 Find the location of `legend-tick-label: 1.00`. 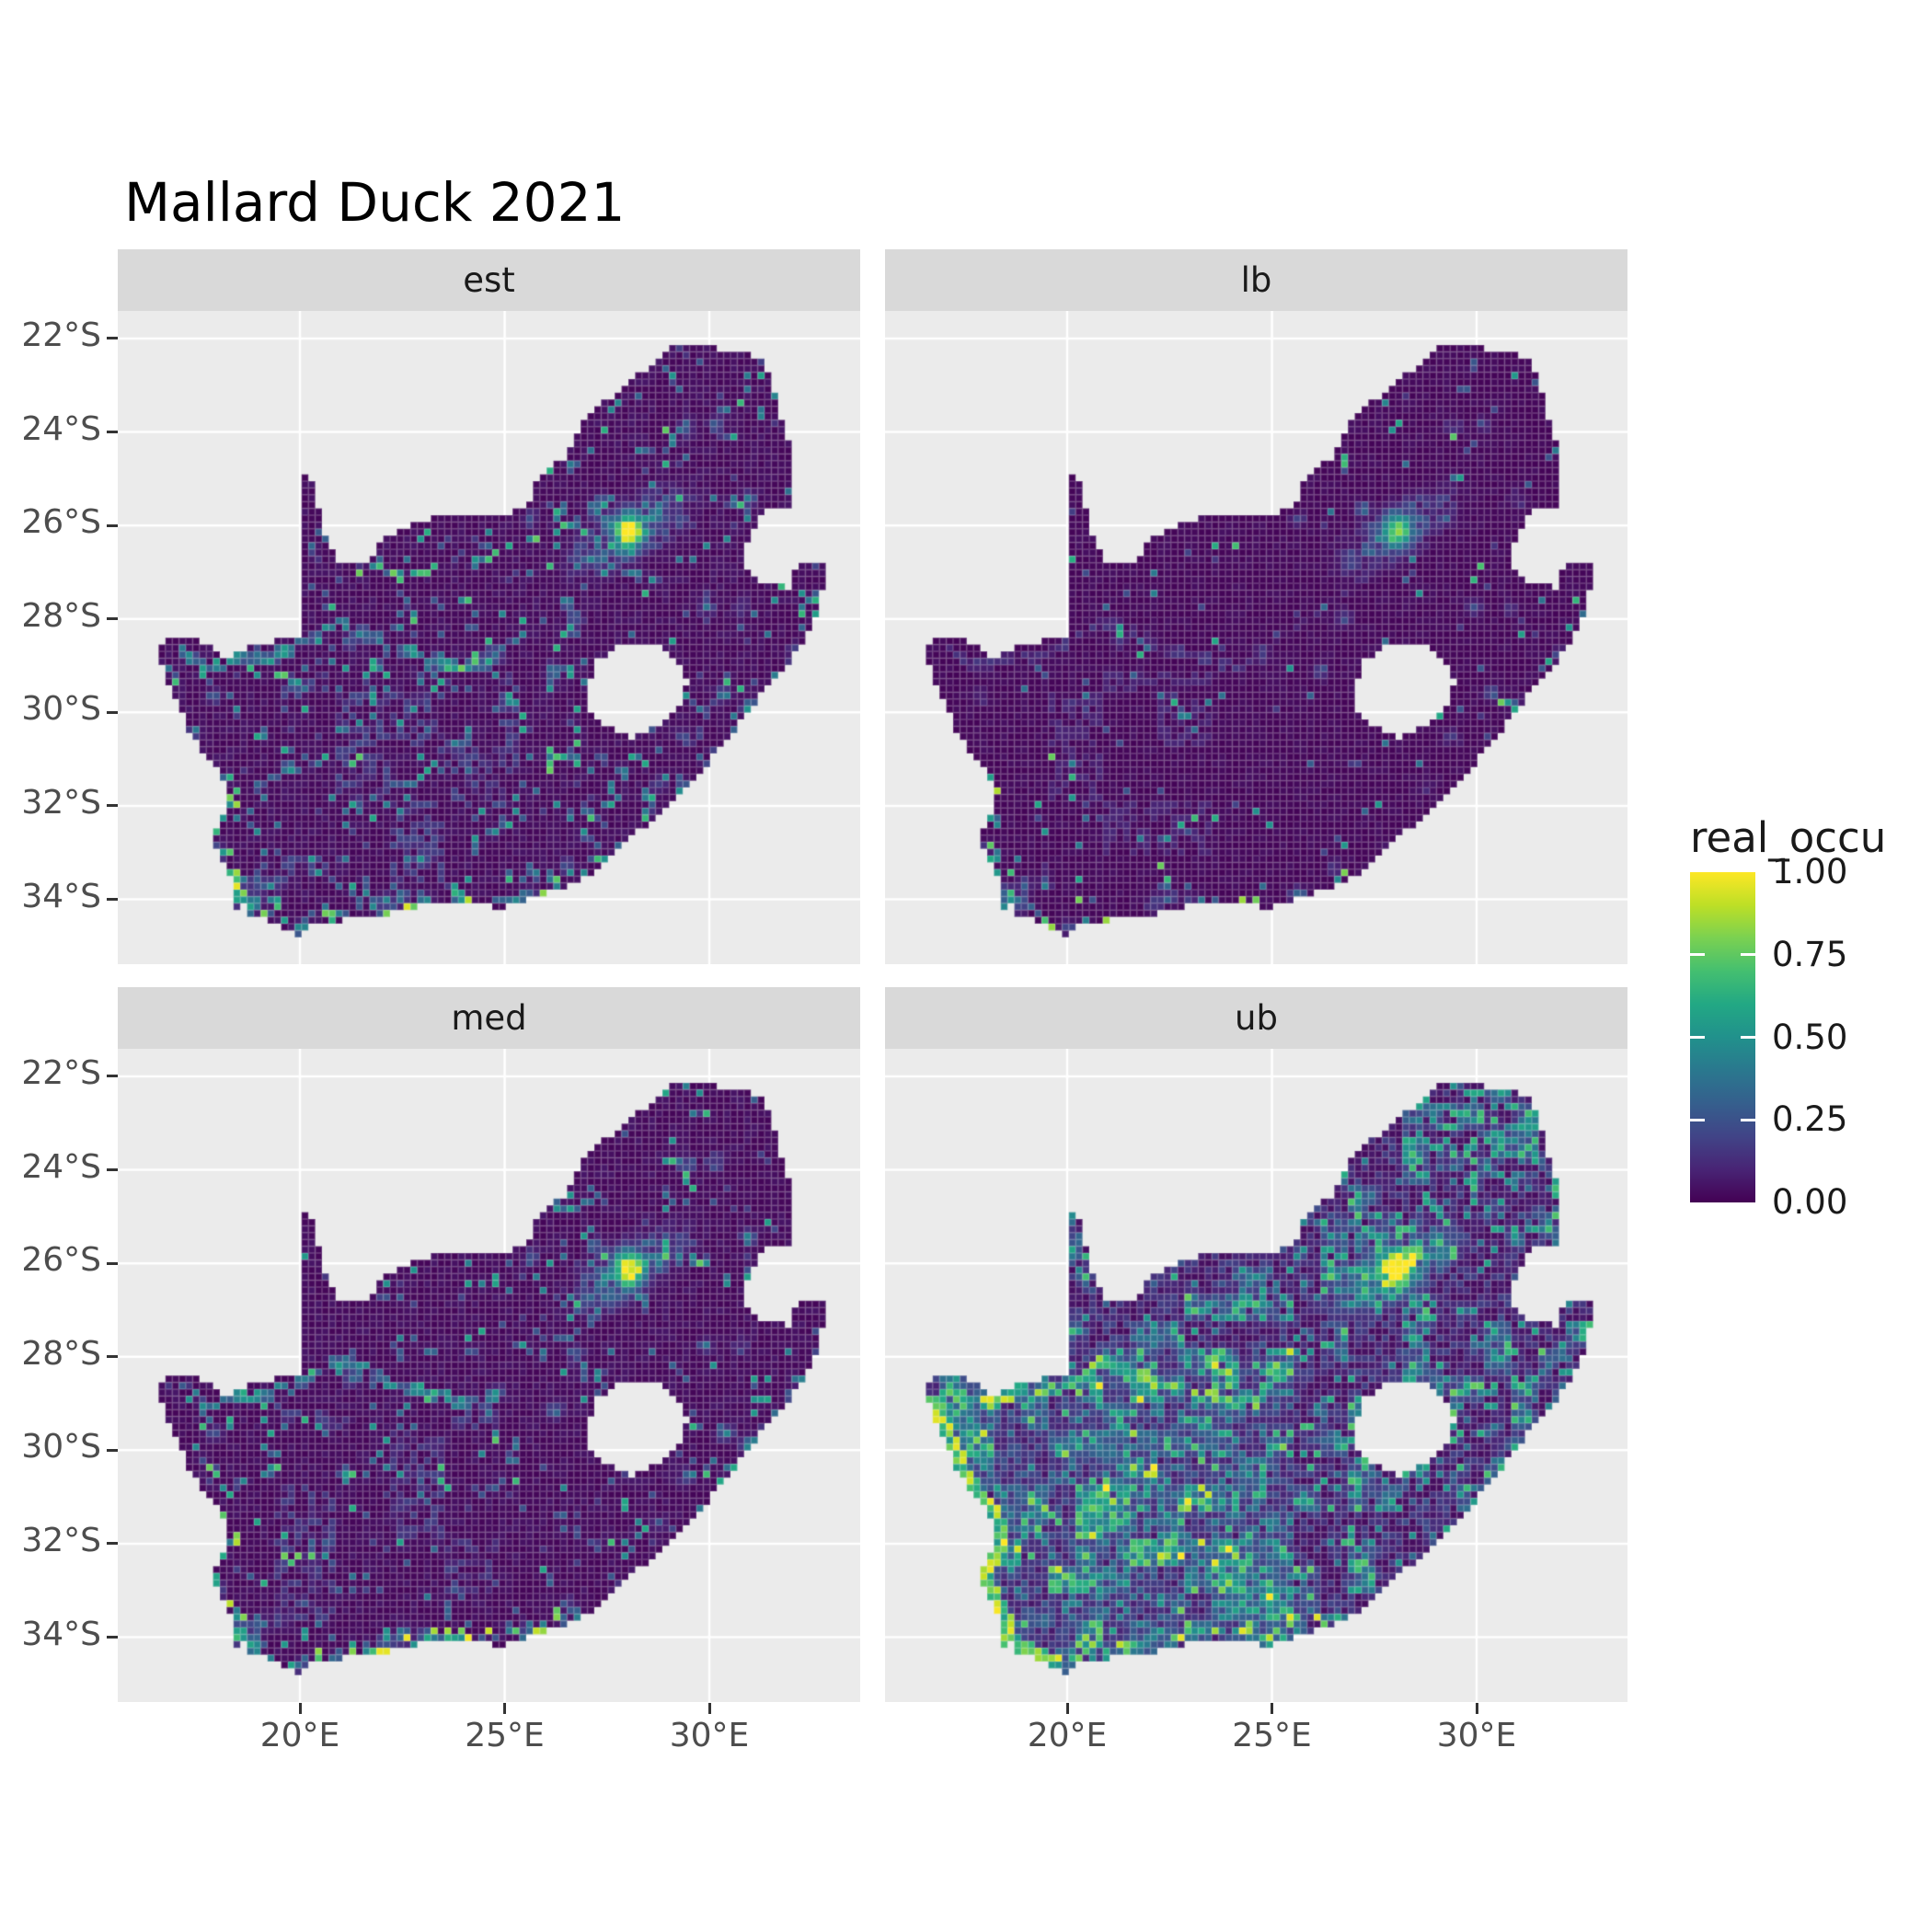

legend-tick-label: 1.00 is located at coordinates (1810, 871).